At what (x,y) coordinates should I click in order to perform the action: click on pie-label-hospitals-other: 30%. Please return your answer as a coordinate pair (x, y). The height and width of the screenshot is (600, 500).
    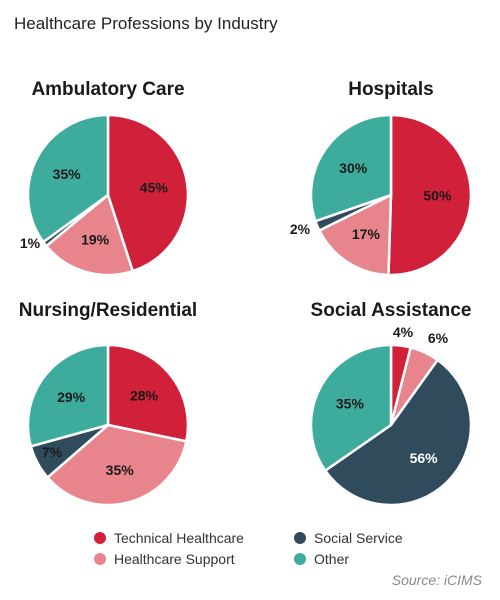
    Looking at the image, I should click on (353, 168).